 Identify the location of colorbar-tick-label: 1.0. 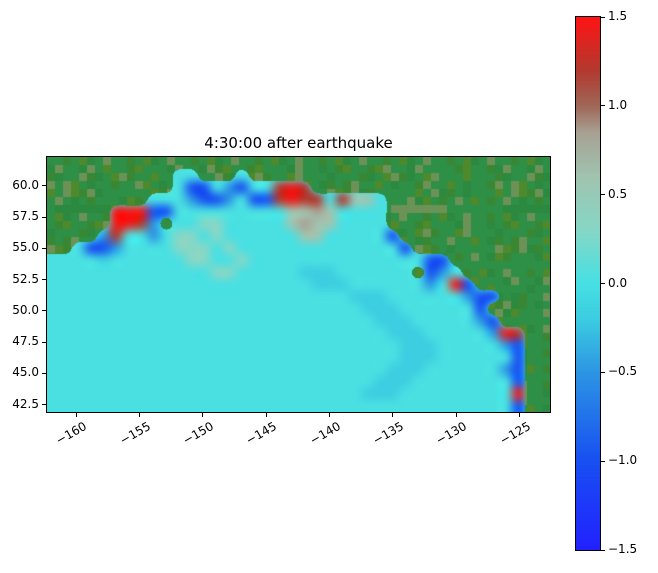
(618, 104).